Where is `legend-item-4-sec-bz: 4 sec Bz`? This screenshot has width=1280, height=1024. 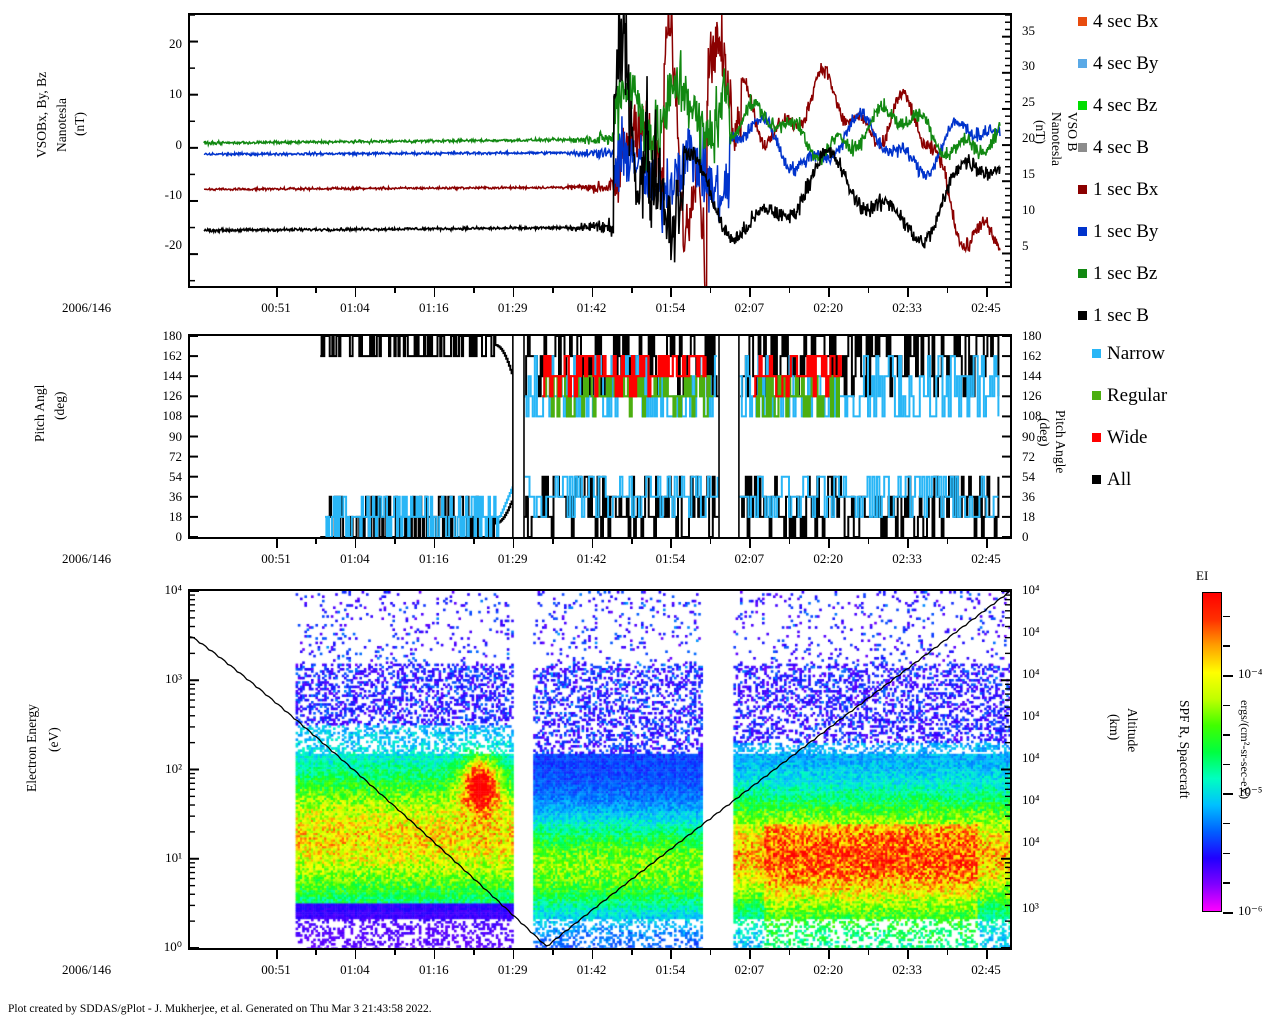 legend-item-4-sec-bz: 4 sec Bz is located at coordinates (1117, 105).